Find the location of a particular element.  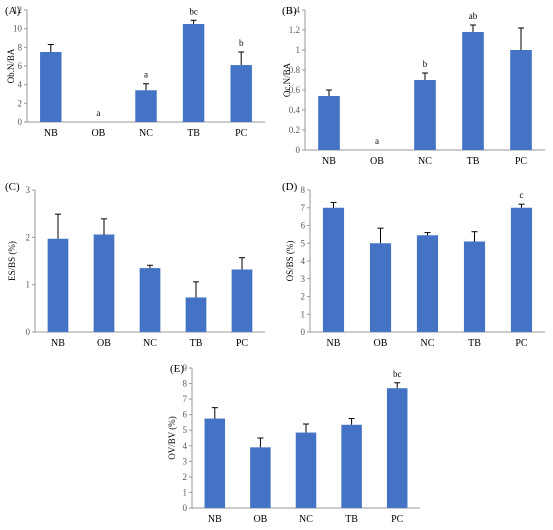

y-tick-label: 1.2 is located at coordinates (294, 30).